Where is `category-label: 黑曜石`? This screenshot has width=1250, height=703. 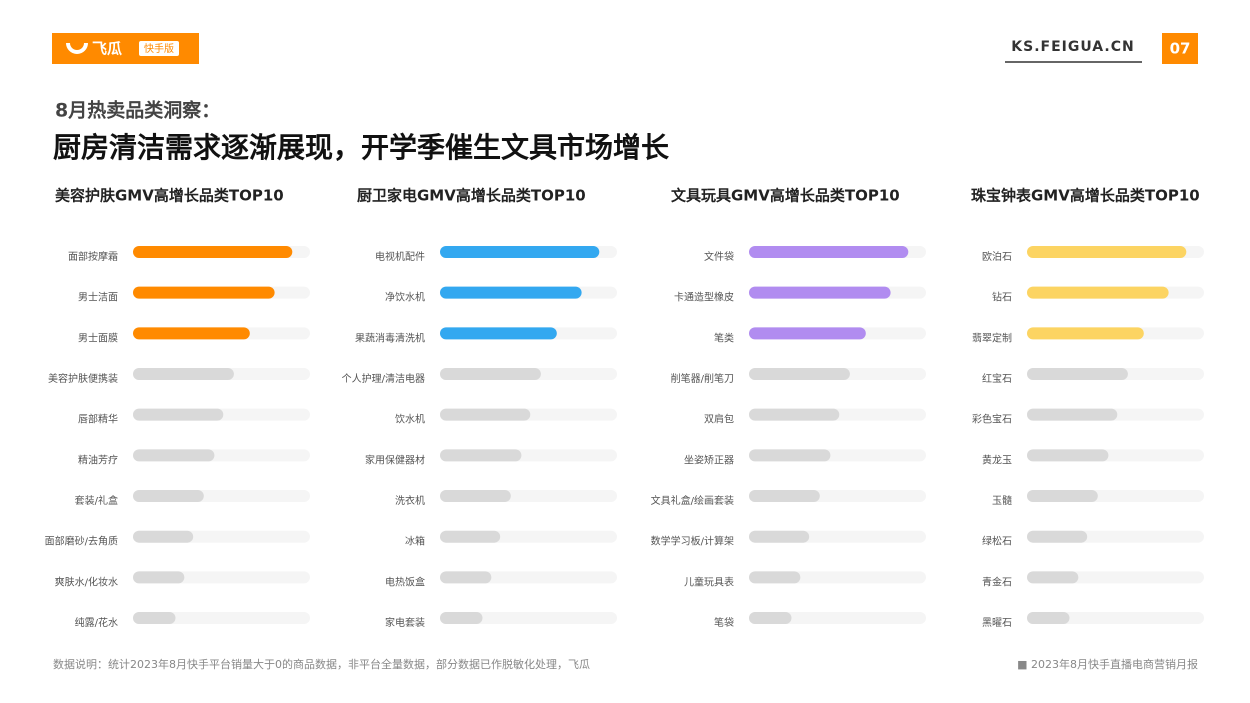 category-label: 黑曜石 is located at coordinates (997, 623).